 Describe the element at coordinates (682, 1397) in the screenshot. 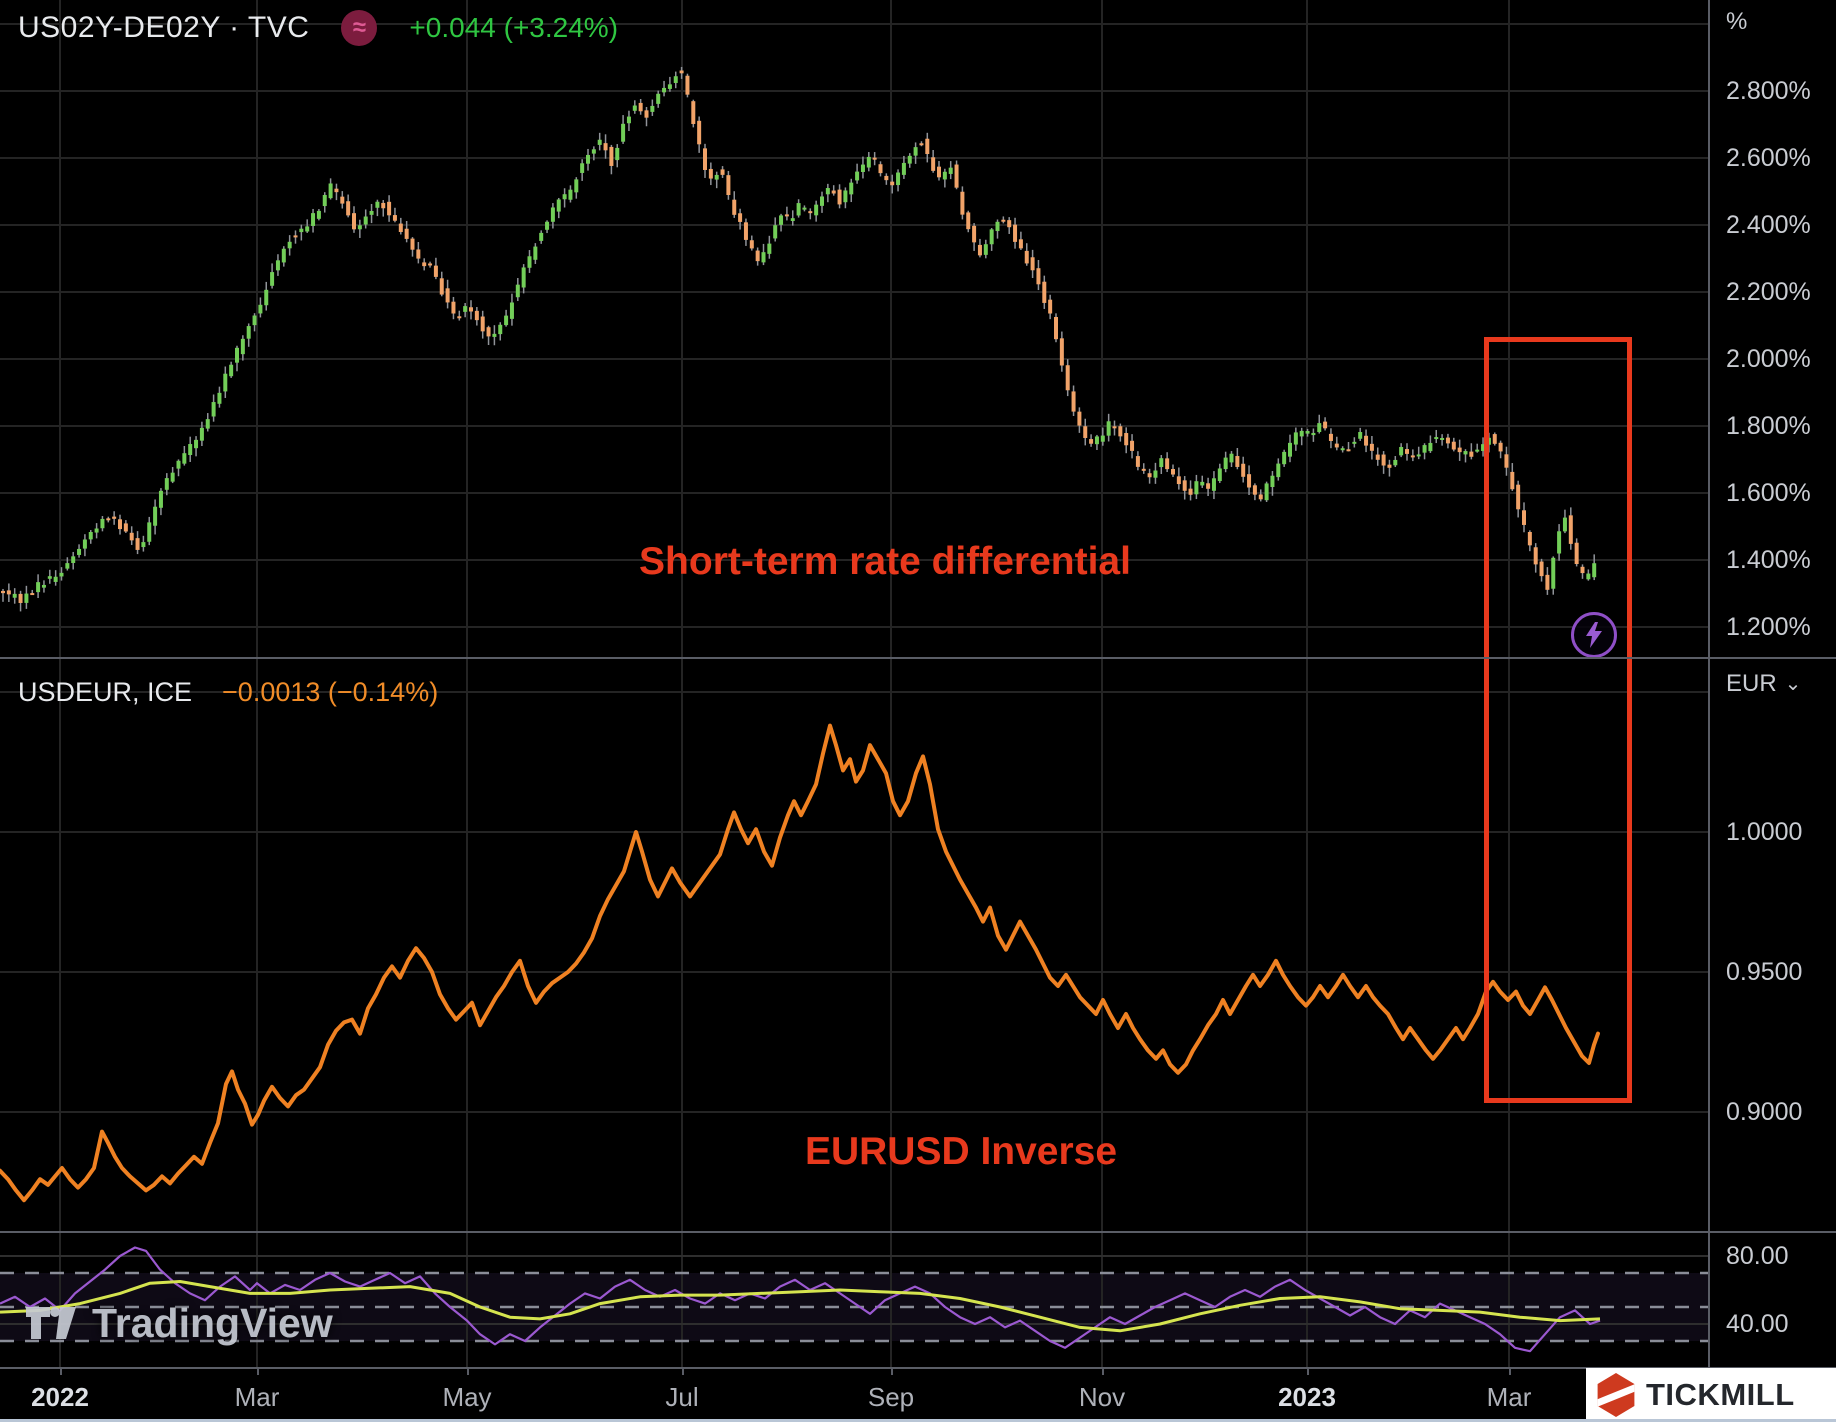

I see `time-axis-label: Jul` at that location.